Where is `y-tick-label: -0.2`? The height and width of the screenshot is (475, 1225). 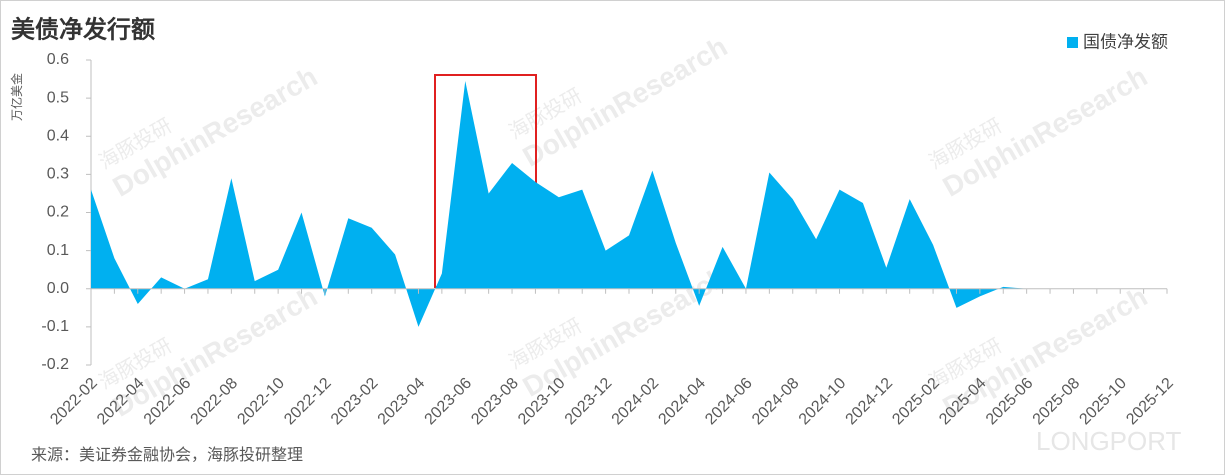
y-tick-label: -0.2 is located at coordinates (55, 364).